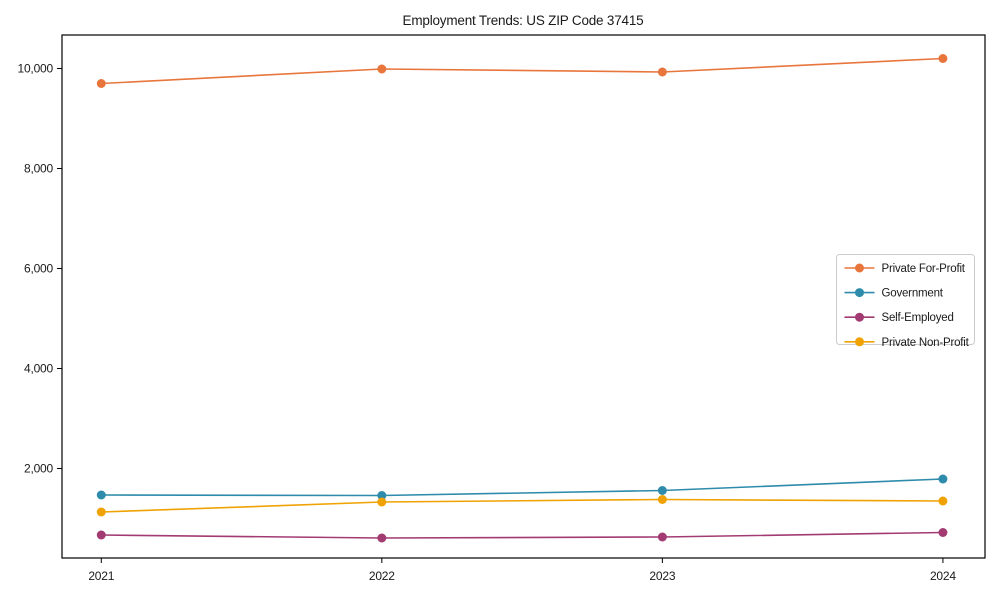  What do you see at coordinates (382, 576) in the screenshot?
I see `x-tick-label: 2022` at bounding box center [382, 576].